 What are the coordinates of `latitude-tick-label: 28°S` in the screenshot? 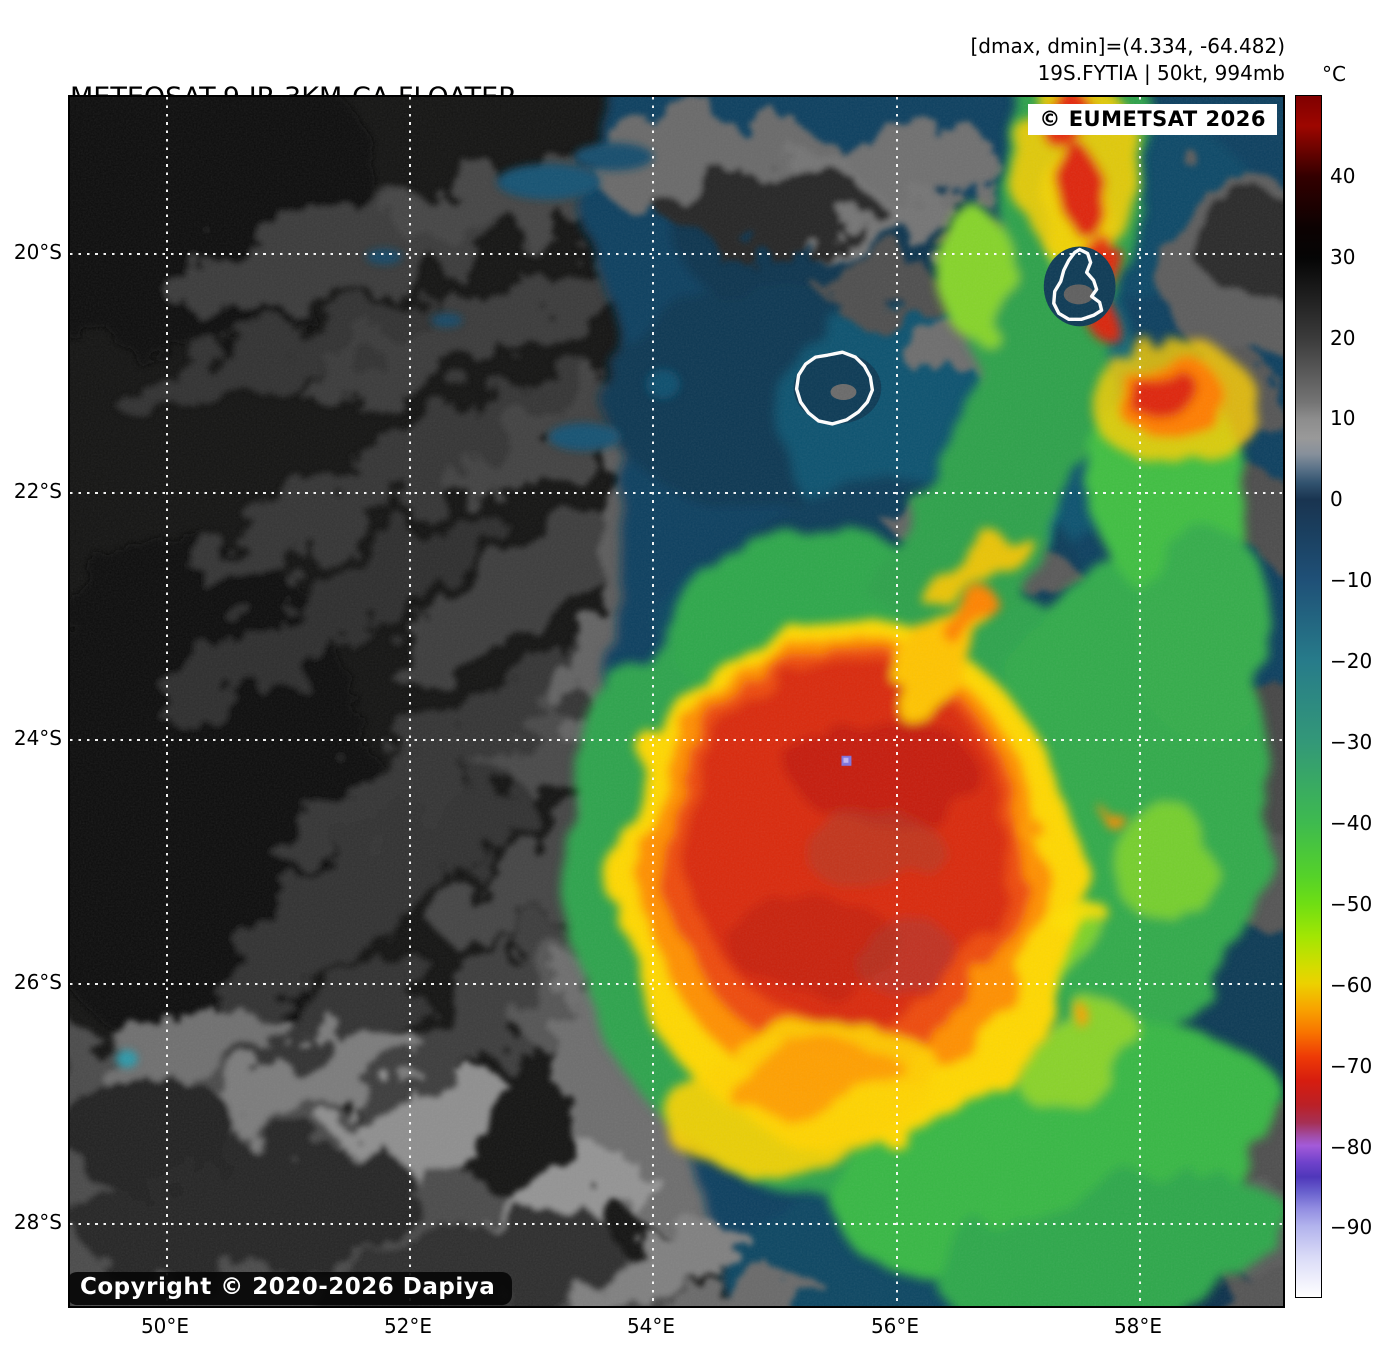 It's located at (37, 1222).